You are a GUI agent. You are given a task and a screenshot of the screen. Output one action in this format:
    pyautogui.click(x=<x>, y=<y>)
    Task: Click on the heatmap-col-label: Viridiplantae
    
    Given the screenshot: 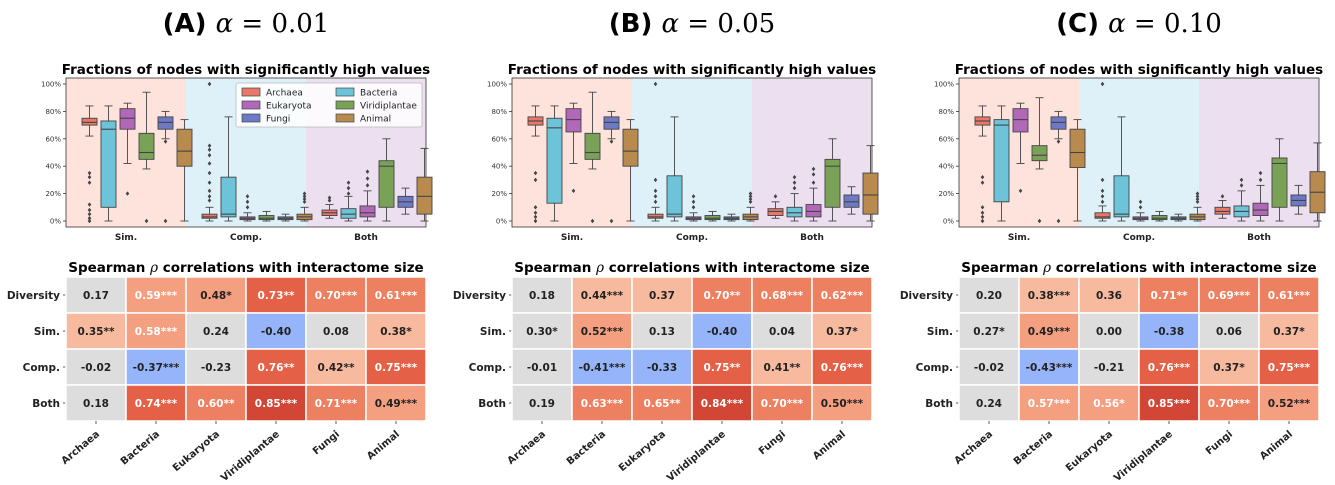 What is the action you would take?
    pyautogui.click(x=1143, y=456)
    